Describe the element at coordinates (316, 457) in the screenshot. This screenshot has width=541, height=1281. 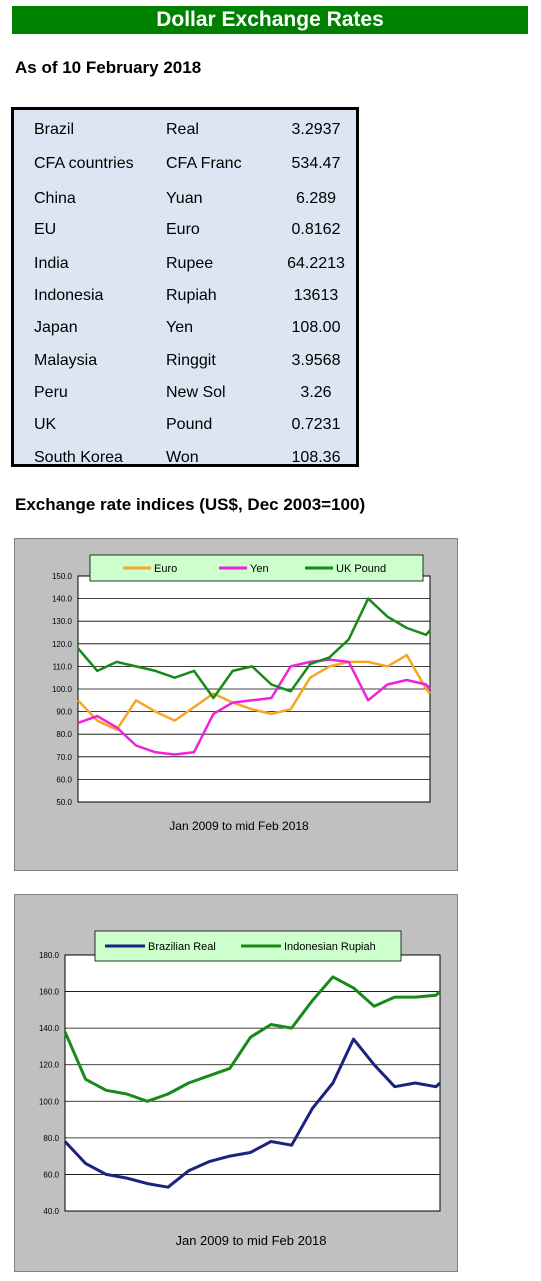
I see `rate-value: 108.36` at that location.